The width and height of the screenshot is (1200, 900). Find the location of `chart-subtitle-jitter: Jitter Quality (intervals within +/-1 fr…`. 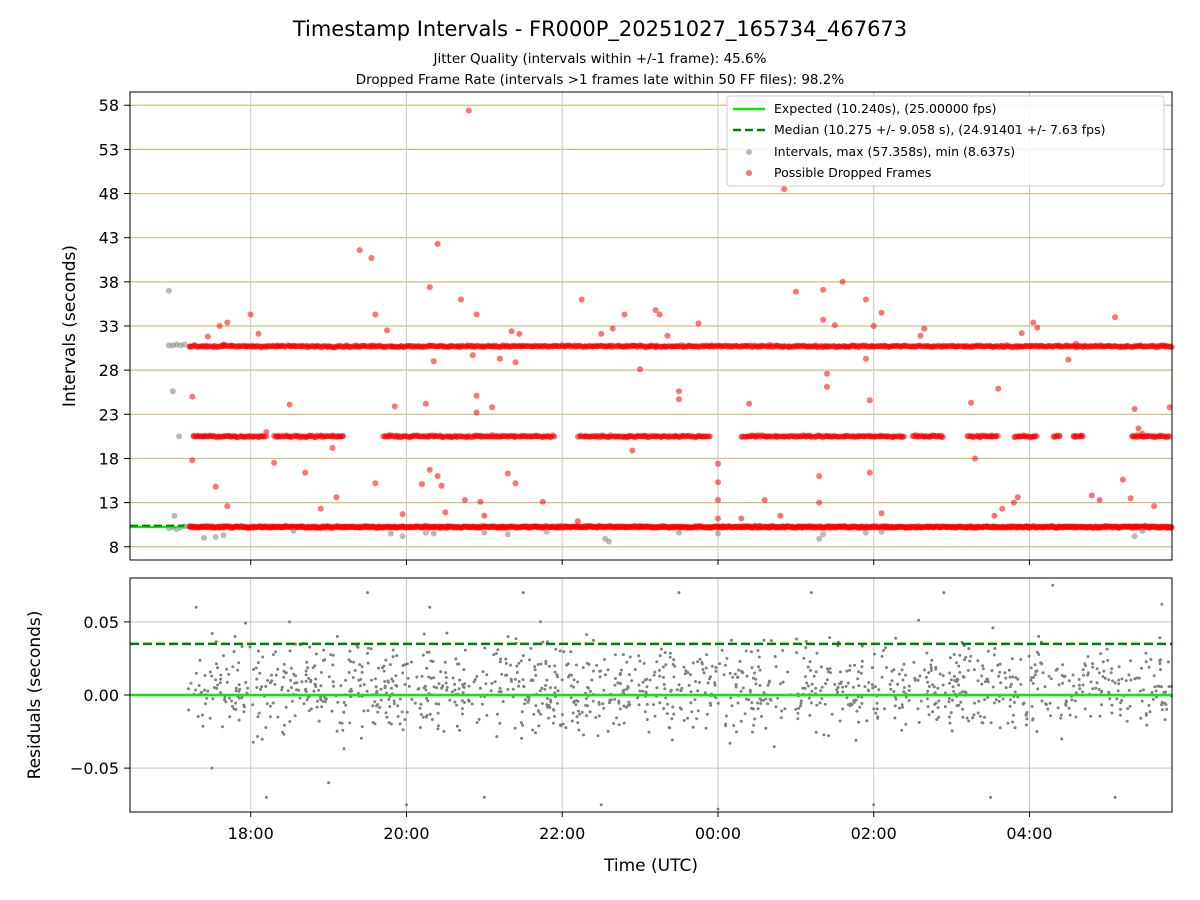

chart-subtitle-jitter: Jitter Quality (intervals within +/-1 fr… is located at coordinates (600, 59).